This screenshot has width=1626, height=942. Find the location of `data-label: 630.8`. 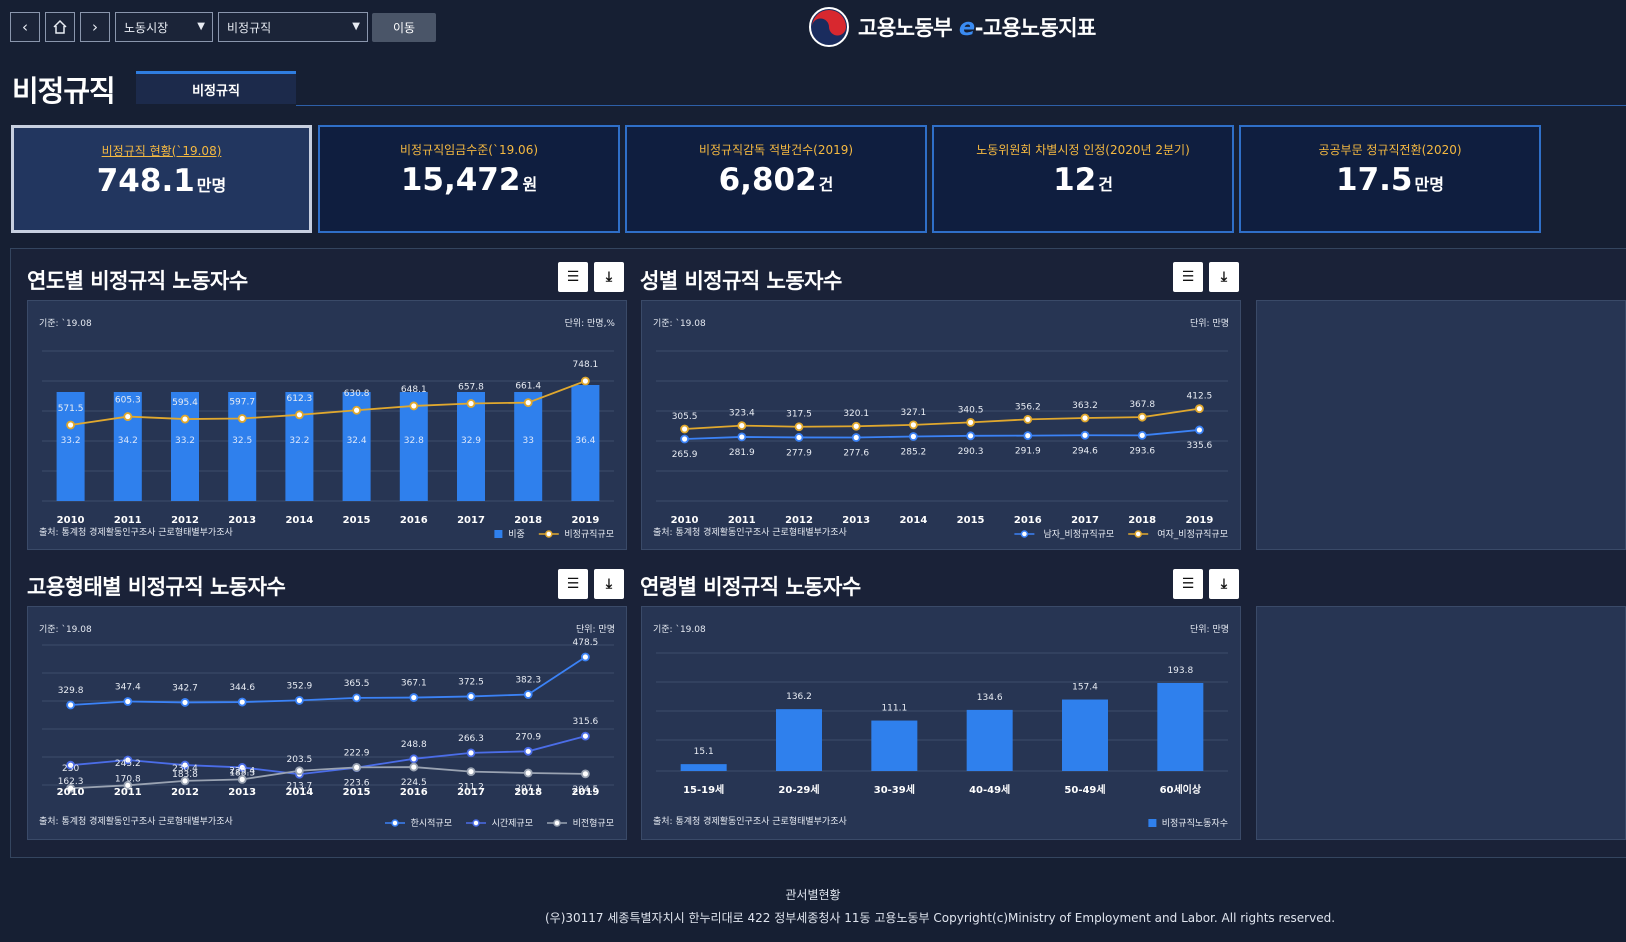

data-label: 630.8 is located at coordinates (357, 394).